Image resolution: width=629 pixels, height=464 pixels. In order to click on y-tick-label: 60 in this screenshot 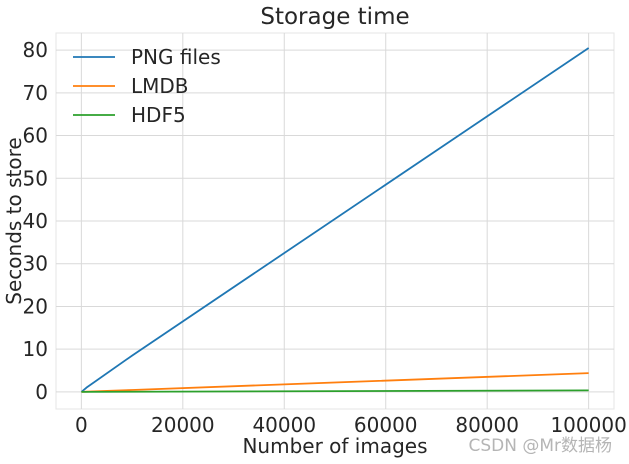, I will do `click(35, 136)`.